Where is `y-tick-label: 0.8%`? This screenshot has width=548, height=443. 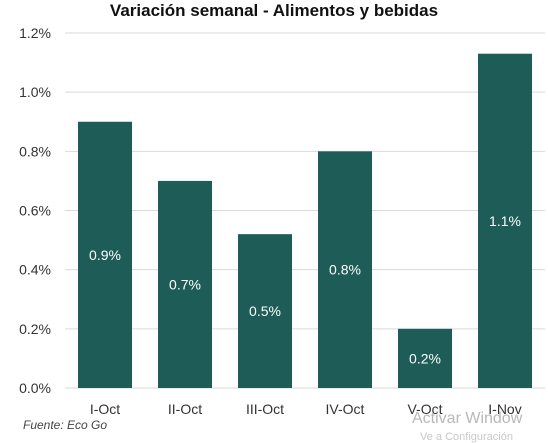 y-tick-label: 0.8% is located at coordinates (35, 151).